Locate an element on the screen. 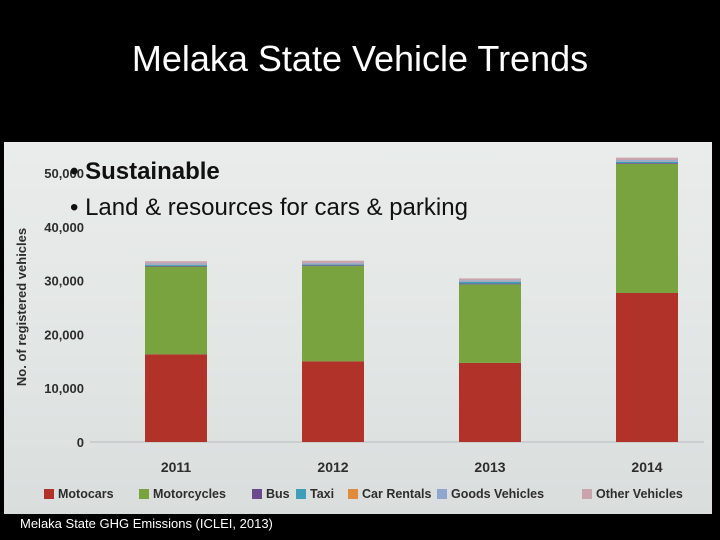  x-tick-label: 2011 is located at coordinates (176, 467).